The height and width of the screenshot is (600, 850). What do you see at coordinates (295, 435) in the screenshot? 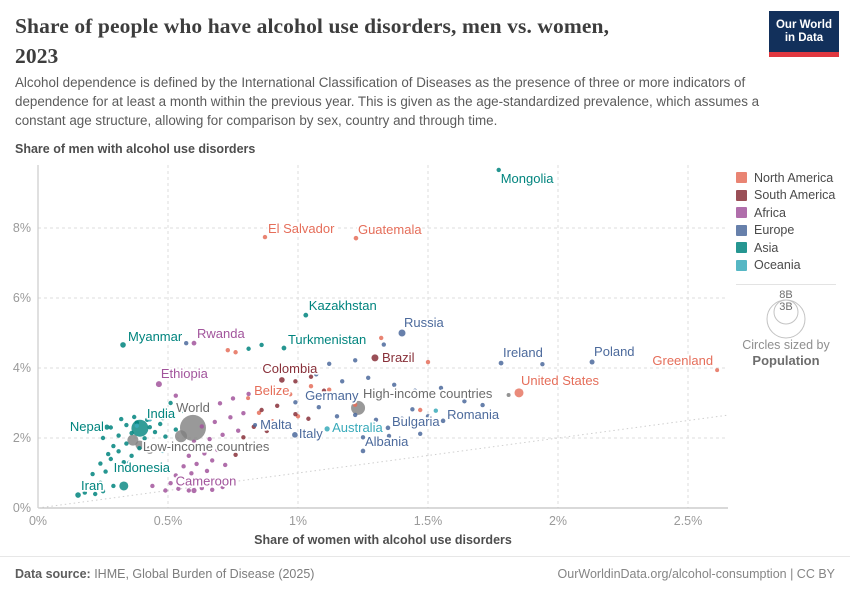
I see `data-point-italy` at bounding box center [295, 435].